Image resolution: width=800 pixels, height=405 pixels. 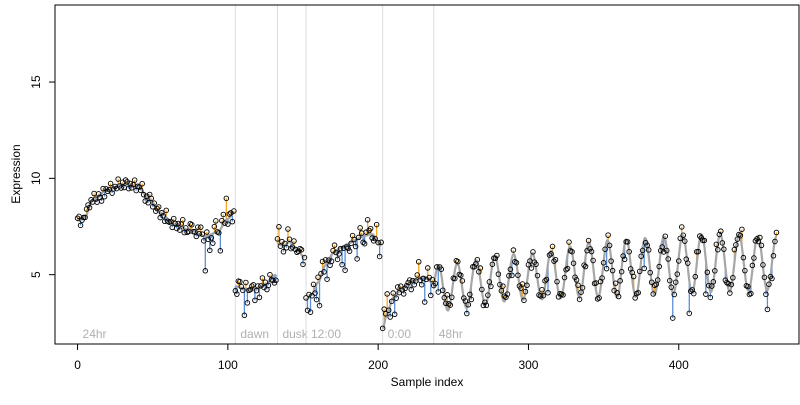 What do you see at coordinates (36, 178) in the screenshot?
I see `y-tick-label: 10` at bounding box center [36, 178].